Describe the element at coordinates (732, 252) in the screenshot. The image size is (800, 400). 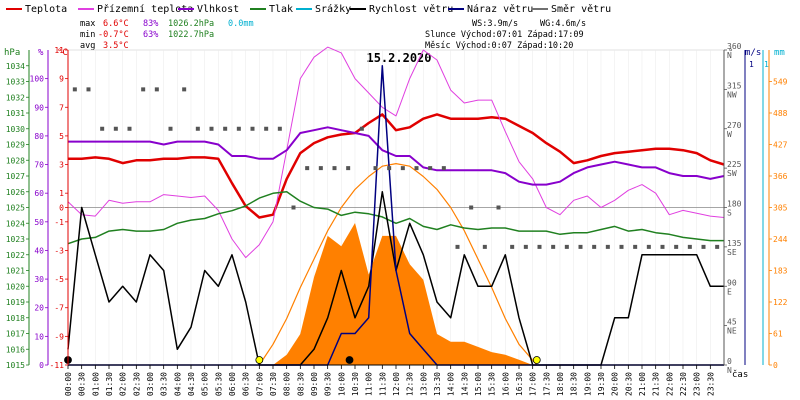
I see `direction-tick-label: SE` at that location.